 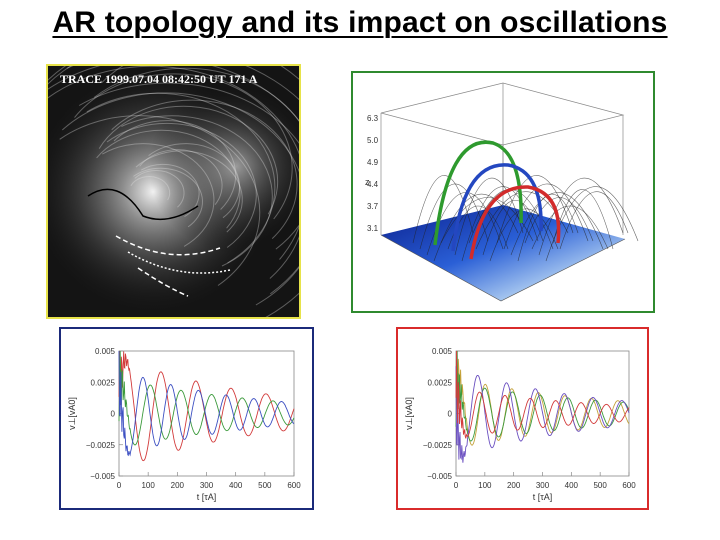 I want to click on loop-red, so click(x=515, y=222).